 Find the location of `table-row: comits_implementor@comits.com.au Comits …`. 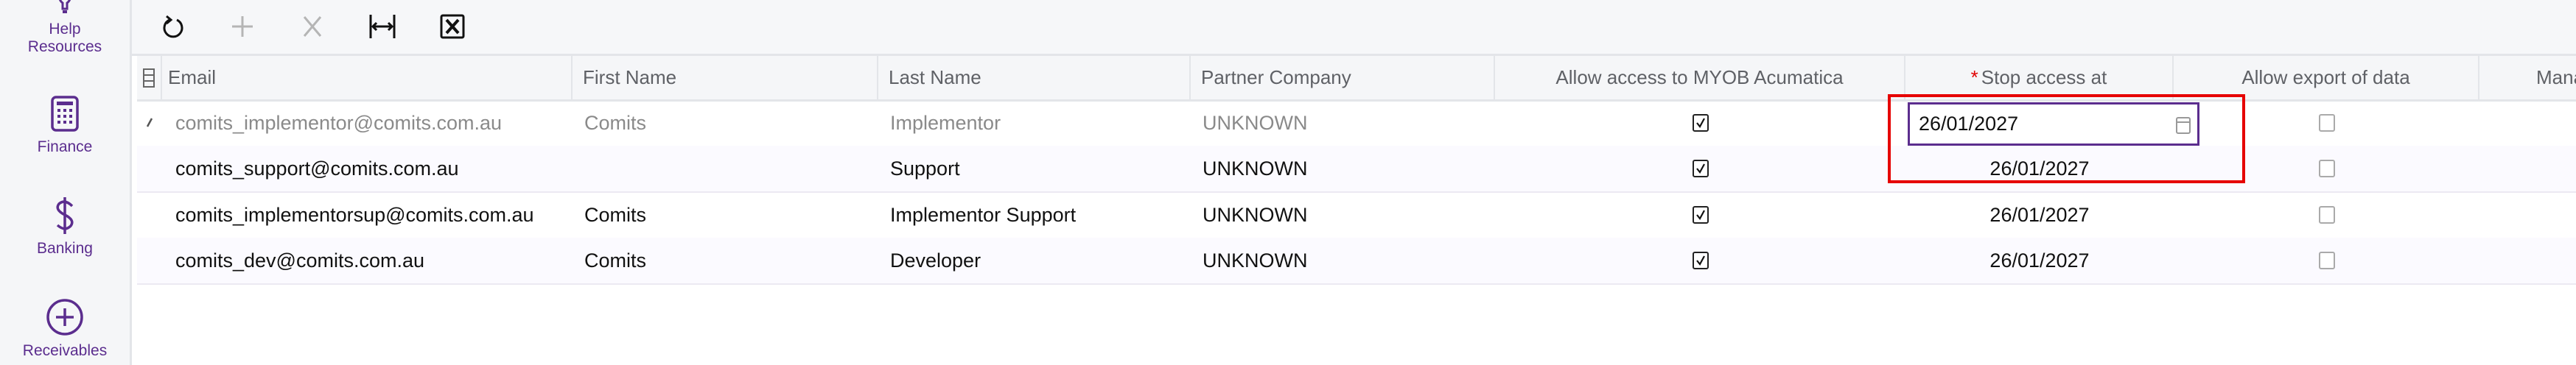

table-row: comits_implementor@comits.com.au Comits … is located at coordinates (1356, 123).